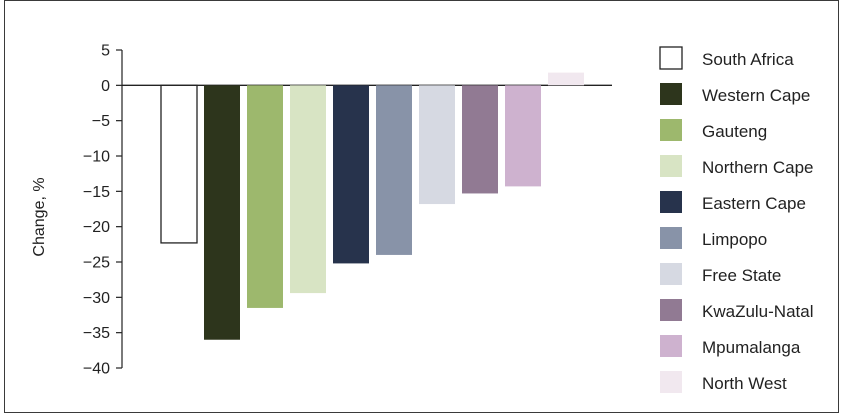  I want to click on y-tick-label: −5, so click(101, 121).